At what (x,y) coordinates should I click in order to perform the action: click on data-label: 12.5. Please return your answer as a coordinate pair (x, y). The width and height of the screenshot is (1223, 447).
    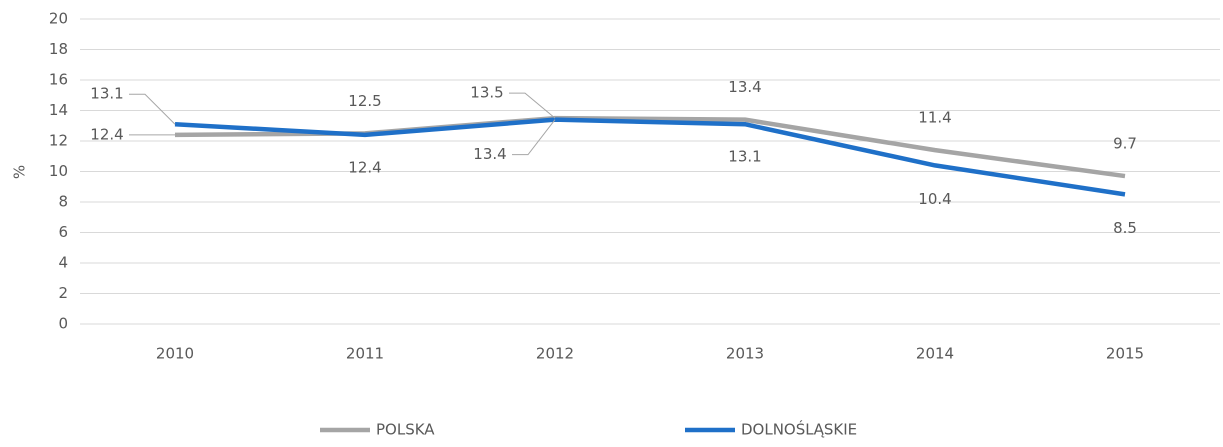
    Looking at the image, I should click on (364, 101).